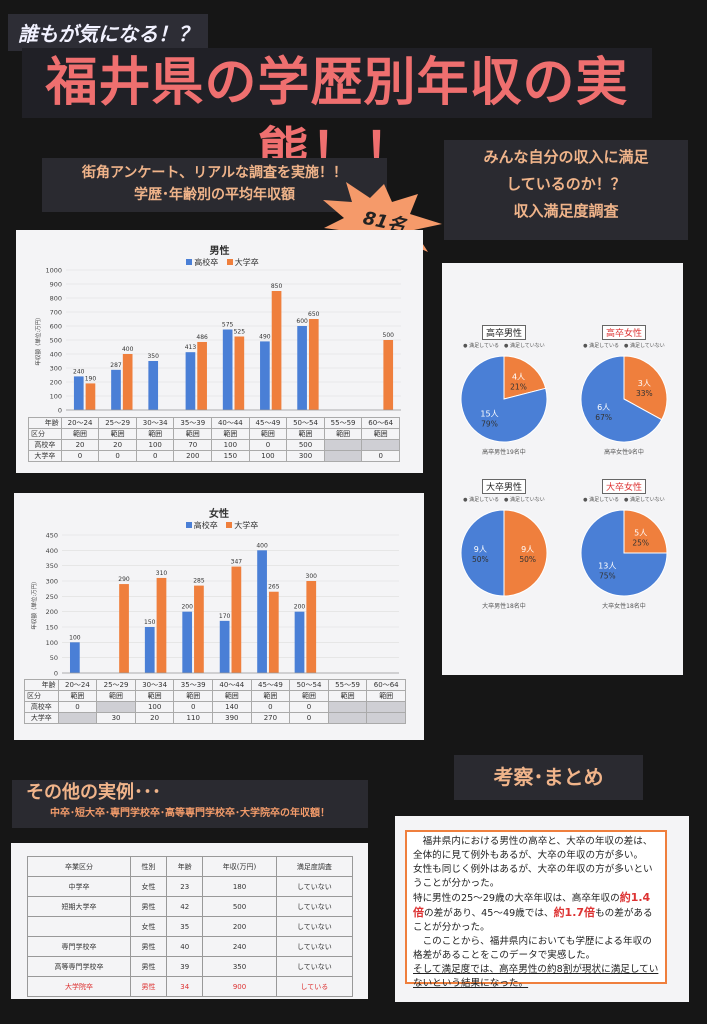 This screenshot has height=1024, width=707. Describe the element at coordinates (148, 946) in the screenshot. I see `other-table-cell: 男性` at that location.